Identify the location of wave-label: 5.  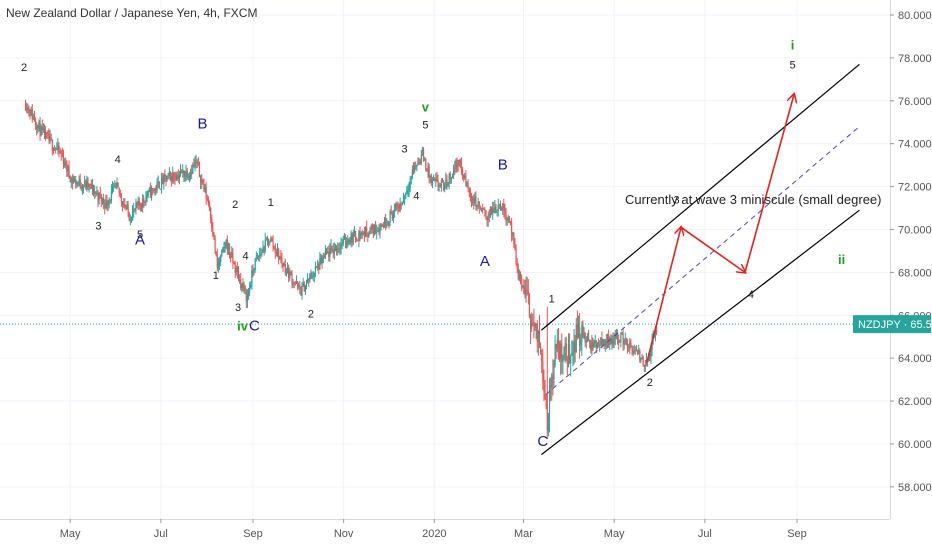
(425, 126).